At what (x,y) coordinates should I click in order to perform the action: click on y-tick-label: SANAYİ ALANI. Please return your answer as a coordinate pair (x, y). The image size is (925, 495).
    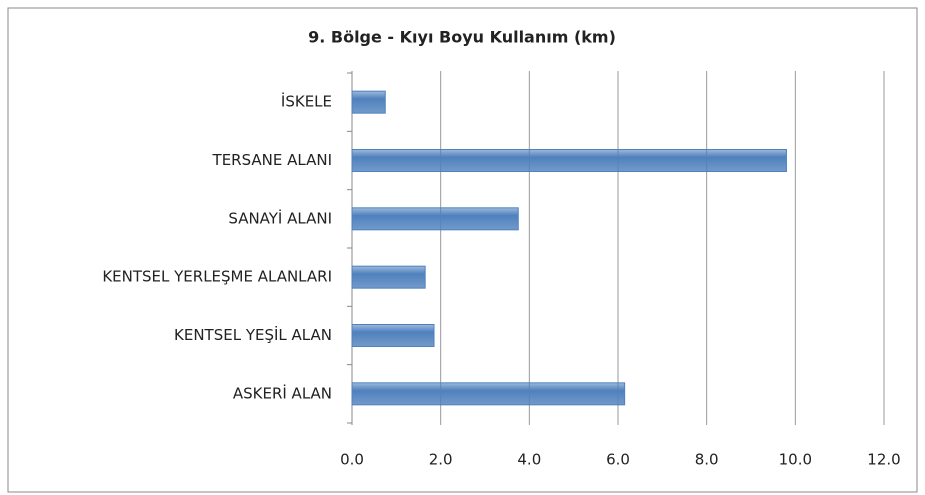
    Looking at the image, I should click on (280, 217).